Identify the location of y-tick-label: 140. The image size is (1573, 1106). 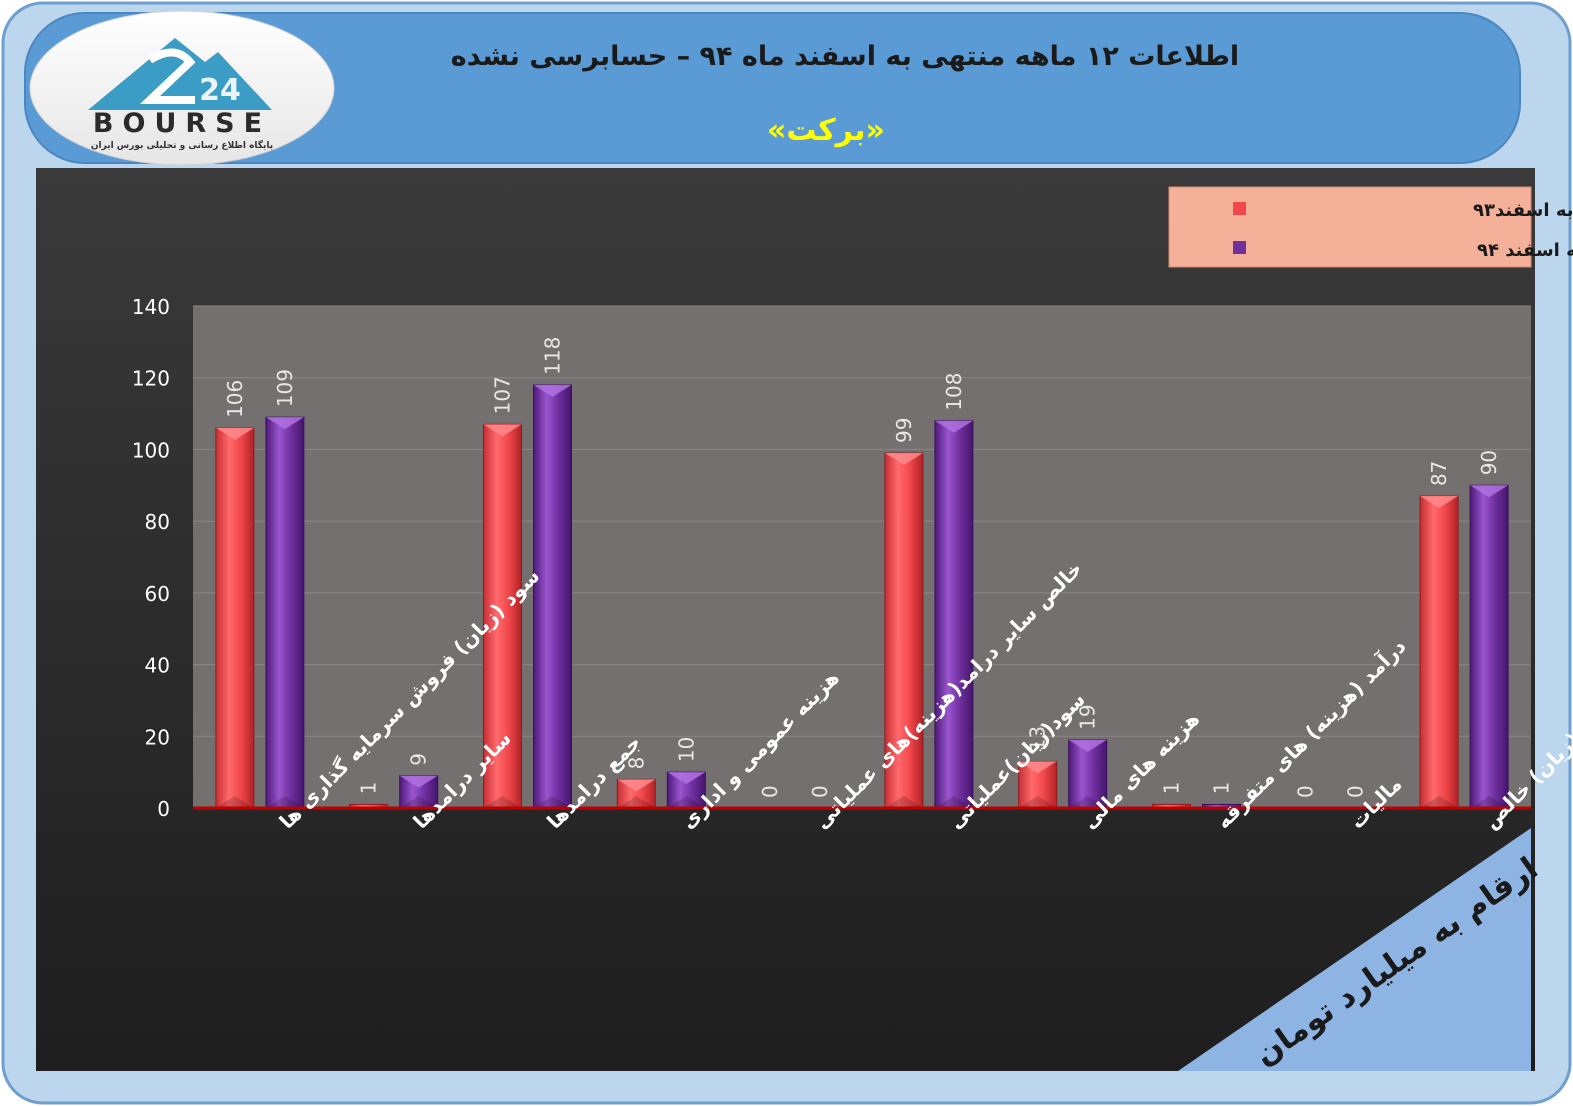
(151, 307).